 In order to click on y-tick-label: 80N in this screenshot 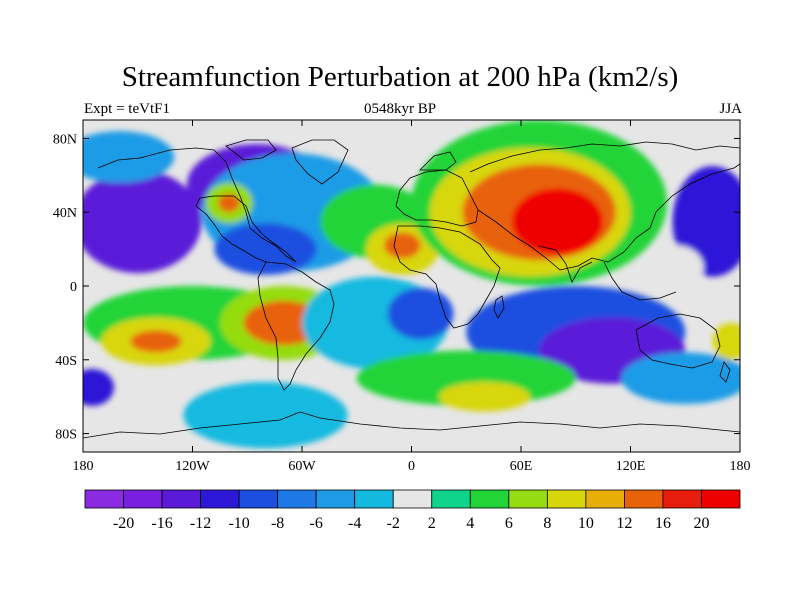, I will do `click(65, 139)`.